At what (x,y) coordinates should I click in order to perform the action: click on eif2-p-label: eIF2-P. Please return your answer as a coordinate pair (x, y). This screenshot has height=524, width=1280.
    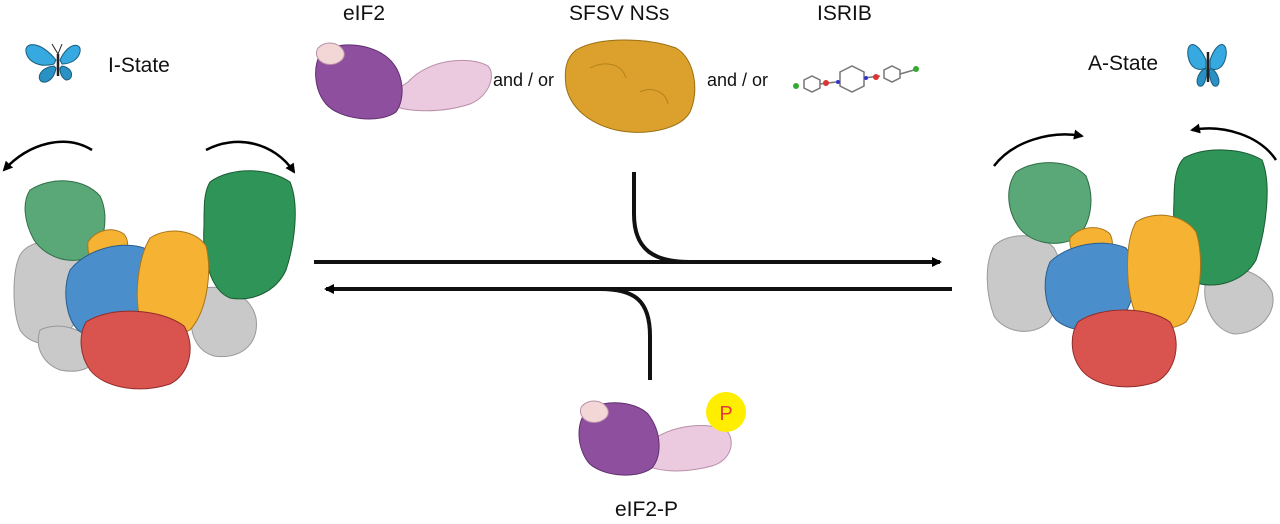
    Looking at the image, I should click on (647, 509).